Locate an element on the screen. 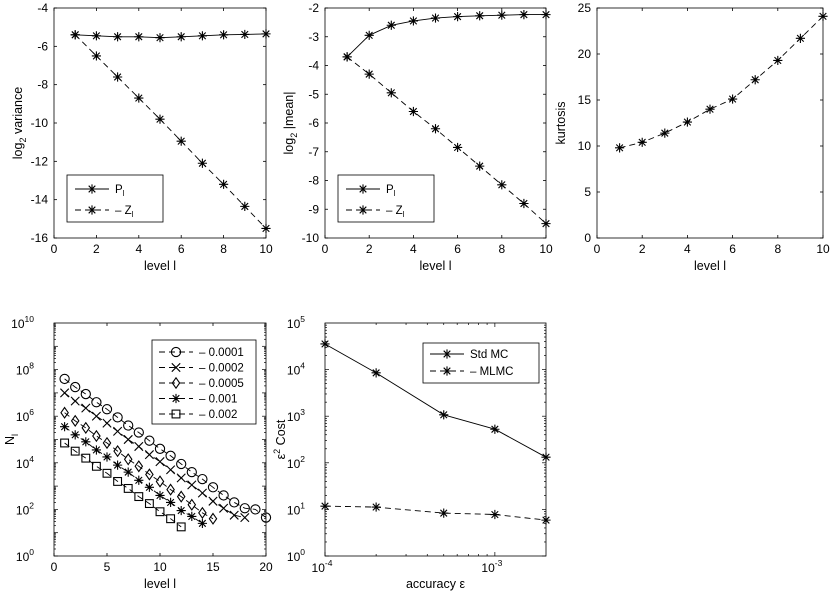  legend-label-1: – Zl is located at coordinates (395, 212).